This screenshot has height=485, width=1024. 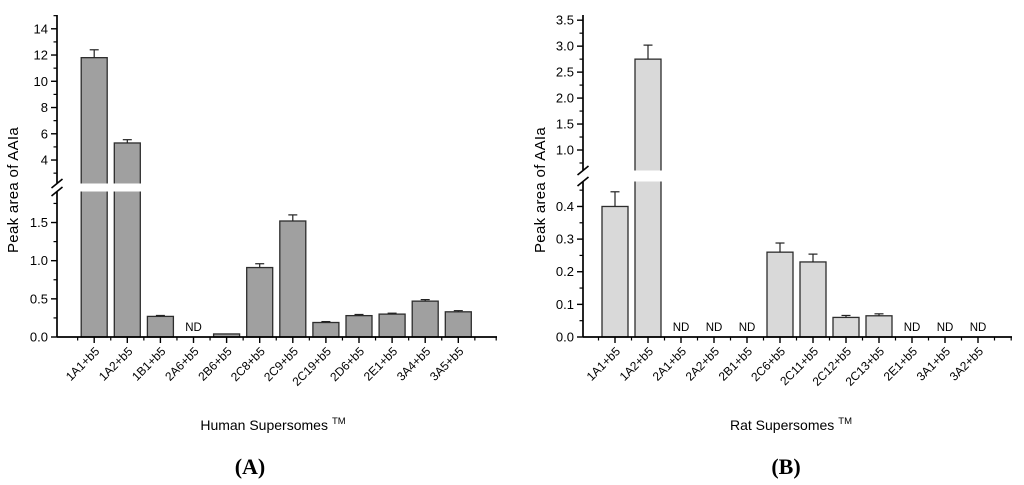 What do you see at coordinates (414, 364) in the screenshot?
I see `category-label-3A4+b5: 3A4+b5` at bounding box center [414, 364].